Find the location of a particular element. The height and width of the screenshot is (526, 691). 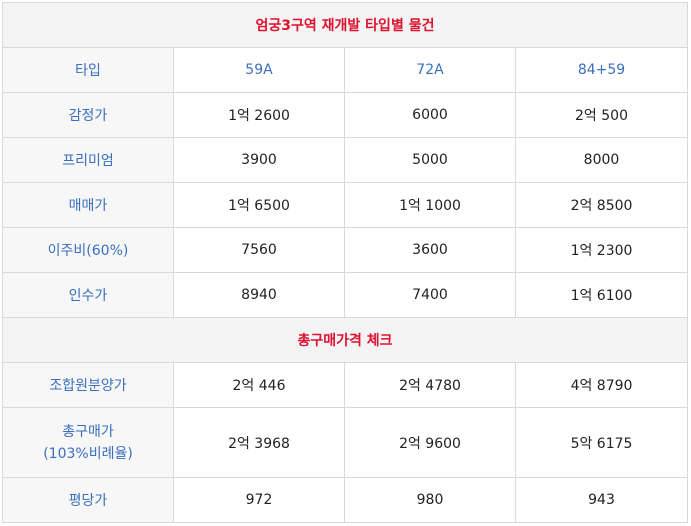

table-row: 이주비(60%) 7560 3600 1억 2300 is located at coordinates (345, 250).